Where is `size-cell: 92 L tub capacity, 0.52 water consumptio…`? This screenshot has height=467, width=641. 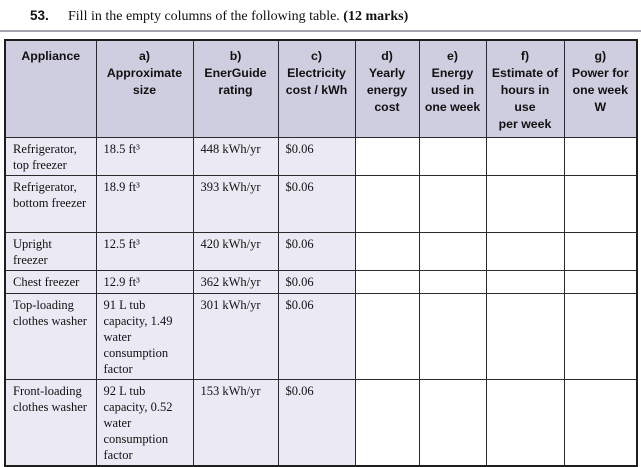 size-cell: 92 L tub capacity, 0.52 water consumptio… is located at coordinates (144, 423).